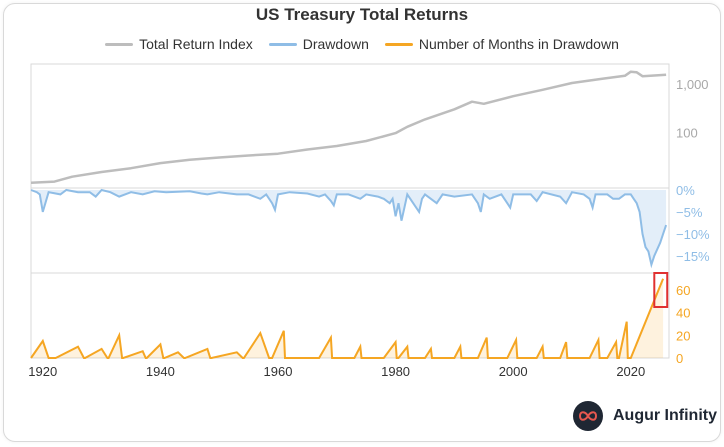  What do you see at coordinates (693, 256) in the screenshot?
I see `drawdown-ytick-label: −15%` at bounding box center [693, 256].